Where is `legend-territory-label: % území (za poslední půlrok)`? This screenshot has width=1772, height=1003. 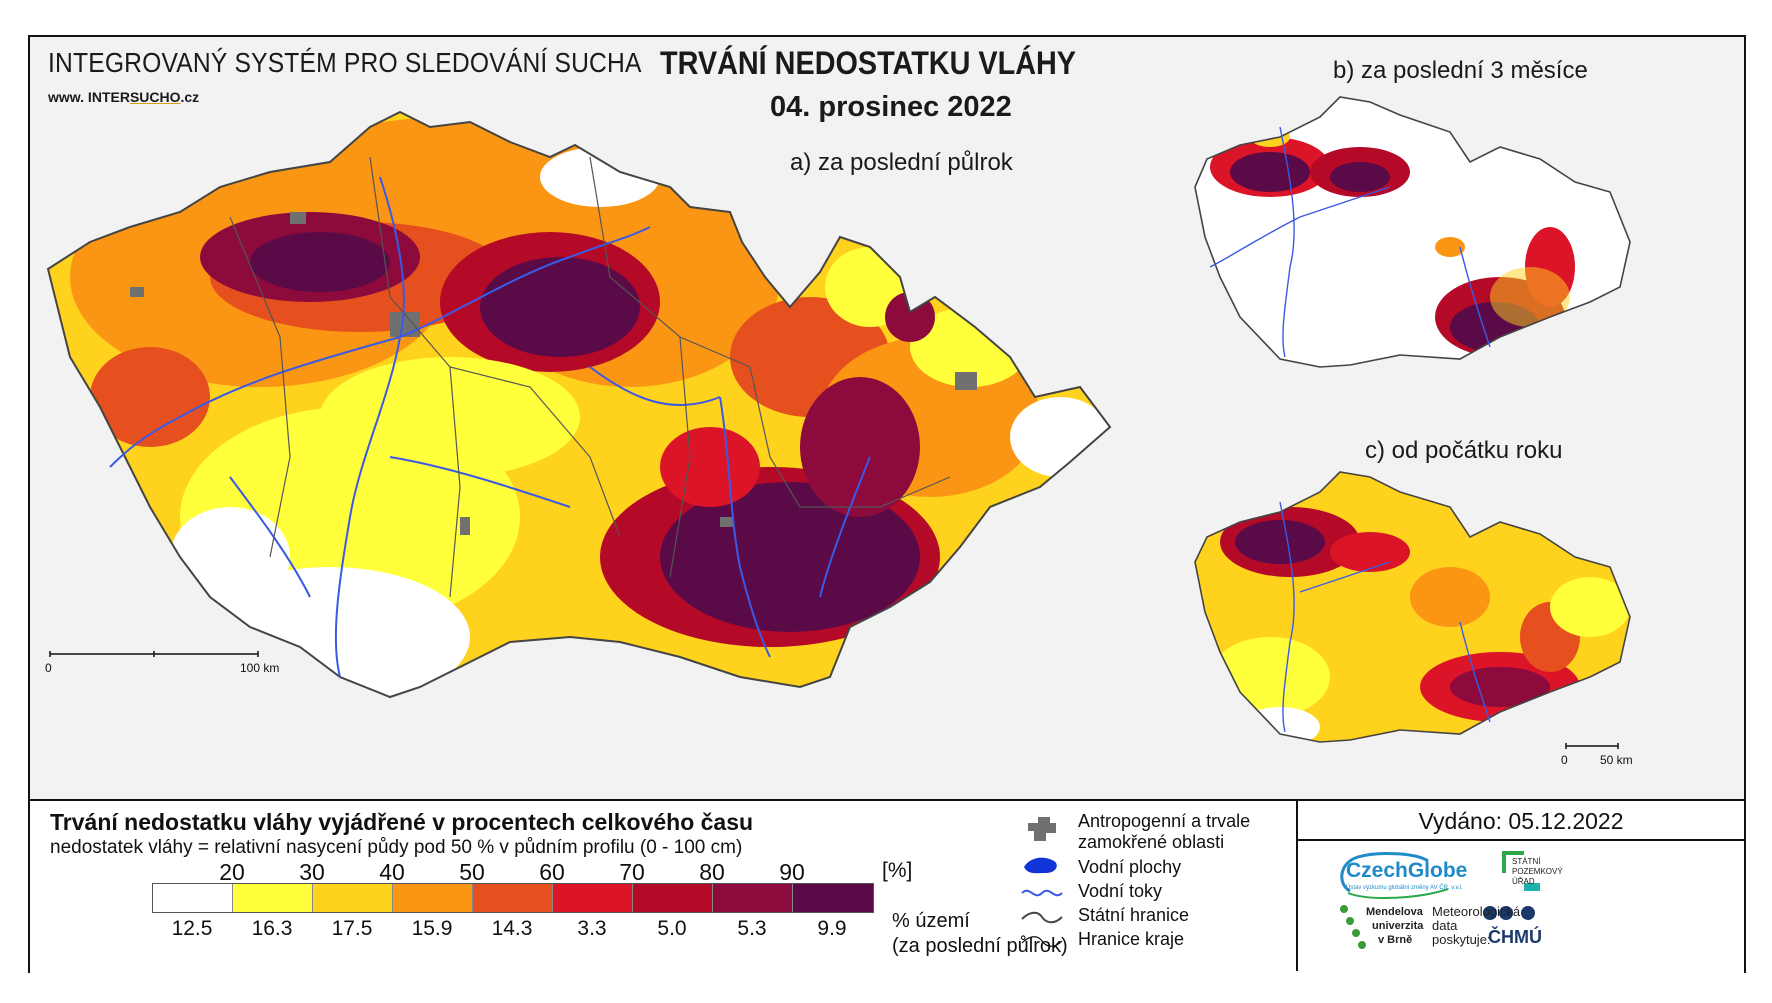 legend-territory-label: % území (za poslední půlrok) is located at coordinates (980, 933).